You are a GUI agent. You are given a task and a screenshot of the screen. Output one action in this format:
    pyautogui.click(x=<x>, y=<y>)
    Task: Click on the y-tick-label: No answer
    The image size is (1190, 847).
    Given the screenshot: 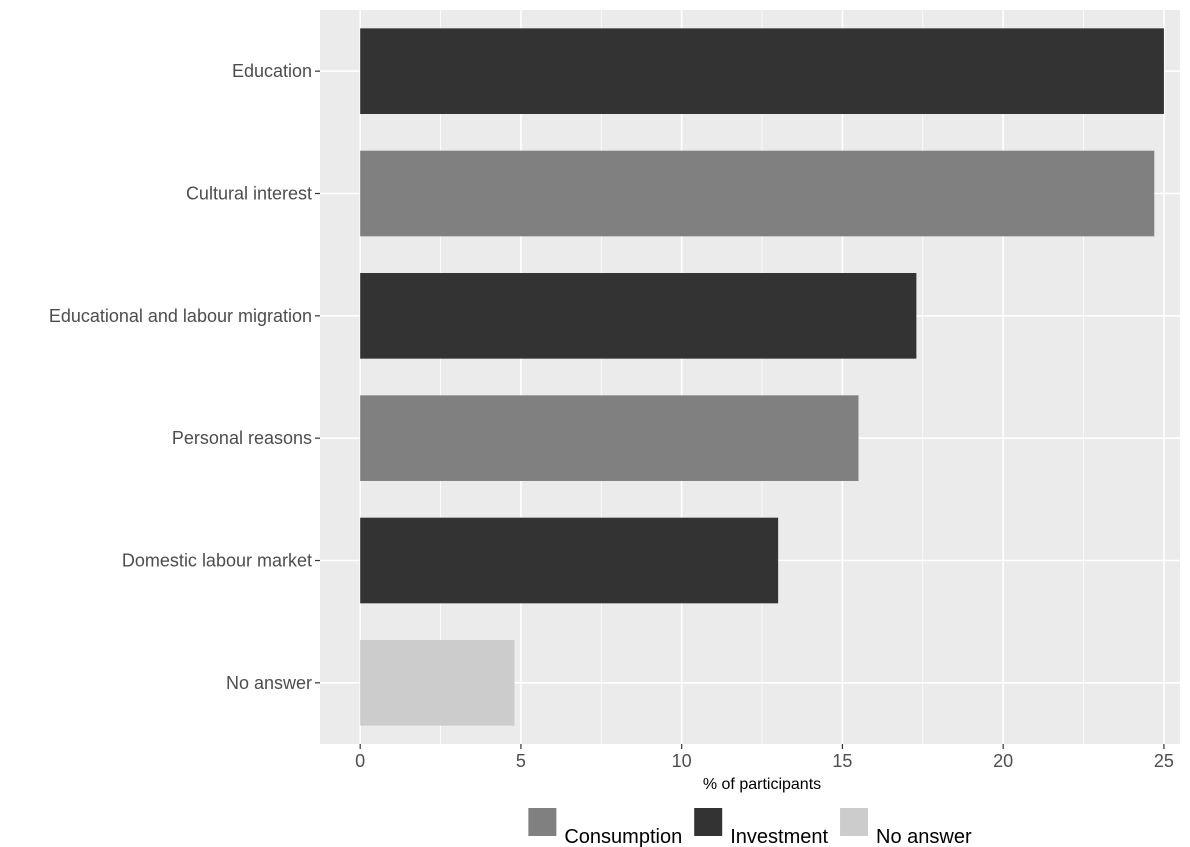 What is the action you would take?
    pyautogui.click(x=269, y=683)
    